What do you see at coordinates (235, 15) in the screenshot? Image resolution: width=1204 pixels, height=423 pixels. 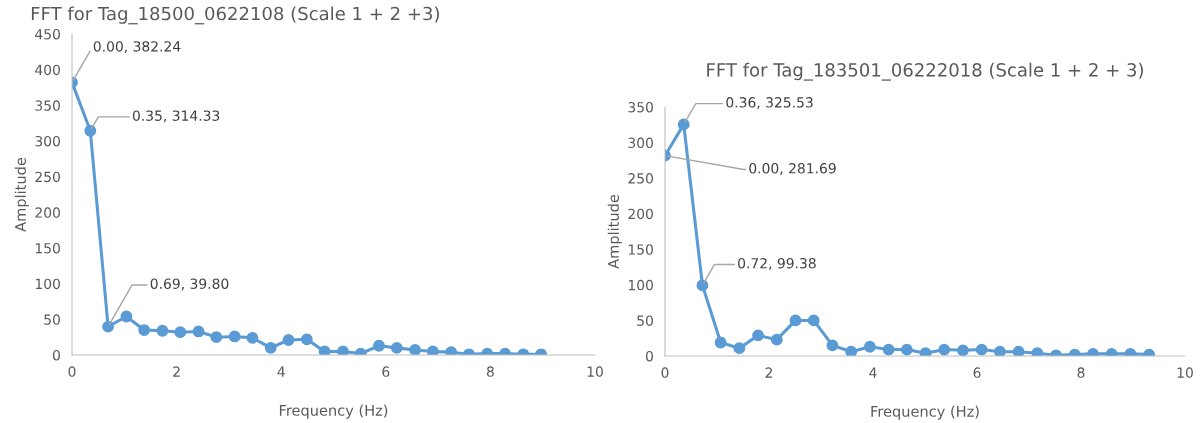 I see `chart-title: FFT for Tag_18500_0622108 (Scale 1 + 2 +3)` at bounding box center [235, 15].